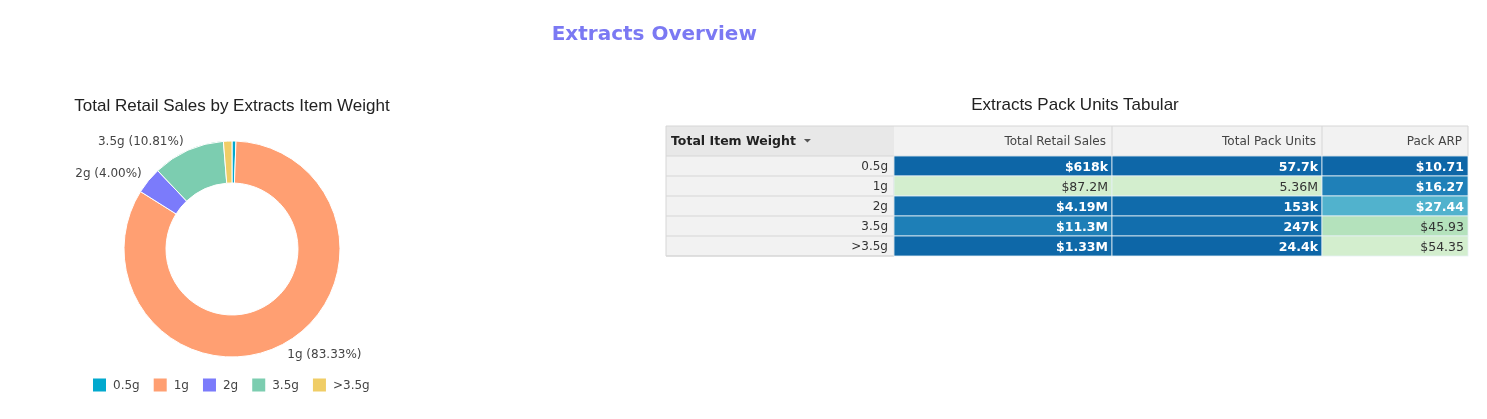 The height and width of the screenshot is (419, 1487). I want to click on legend-label: 0.5g, so click(126, 384).